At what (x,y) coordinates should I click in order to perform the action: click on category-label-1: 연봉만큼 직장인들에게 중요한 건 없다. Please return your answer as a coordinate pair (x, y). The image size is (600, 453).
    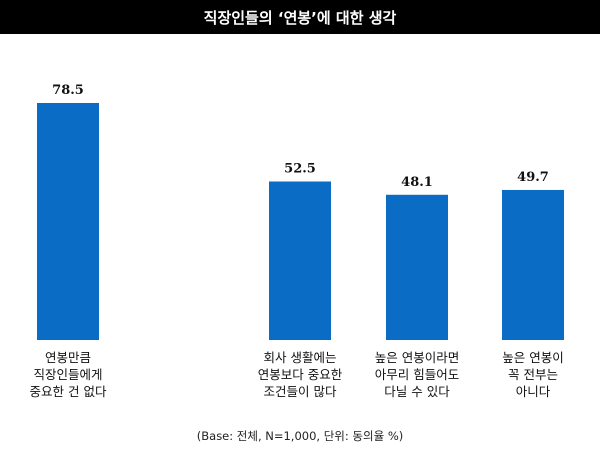
    Looking at the image, I should click on (68, 374).